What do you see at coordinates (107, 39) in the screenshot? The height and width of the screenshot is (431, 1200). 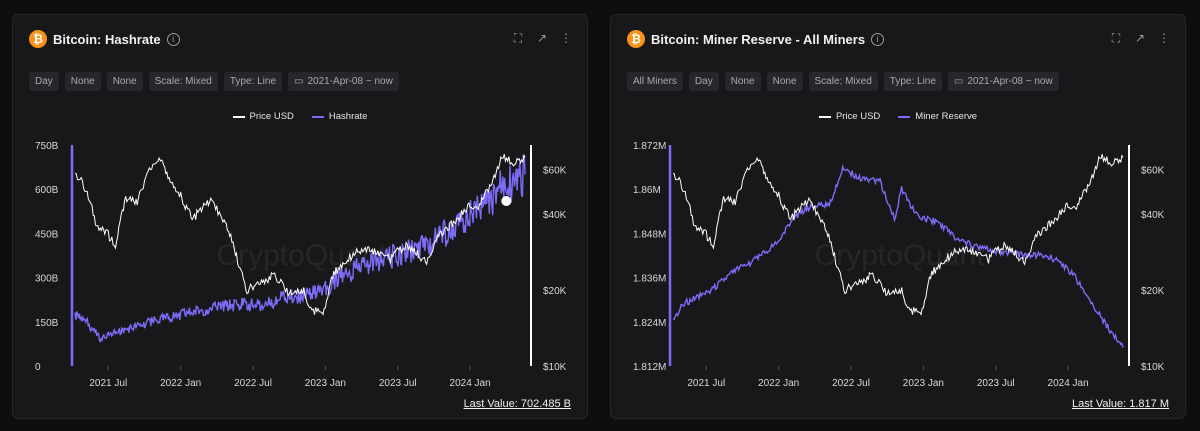 I see `panel-title-text: Bitcoin: Hashrate` at bounding box center [107, 39].